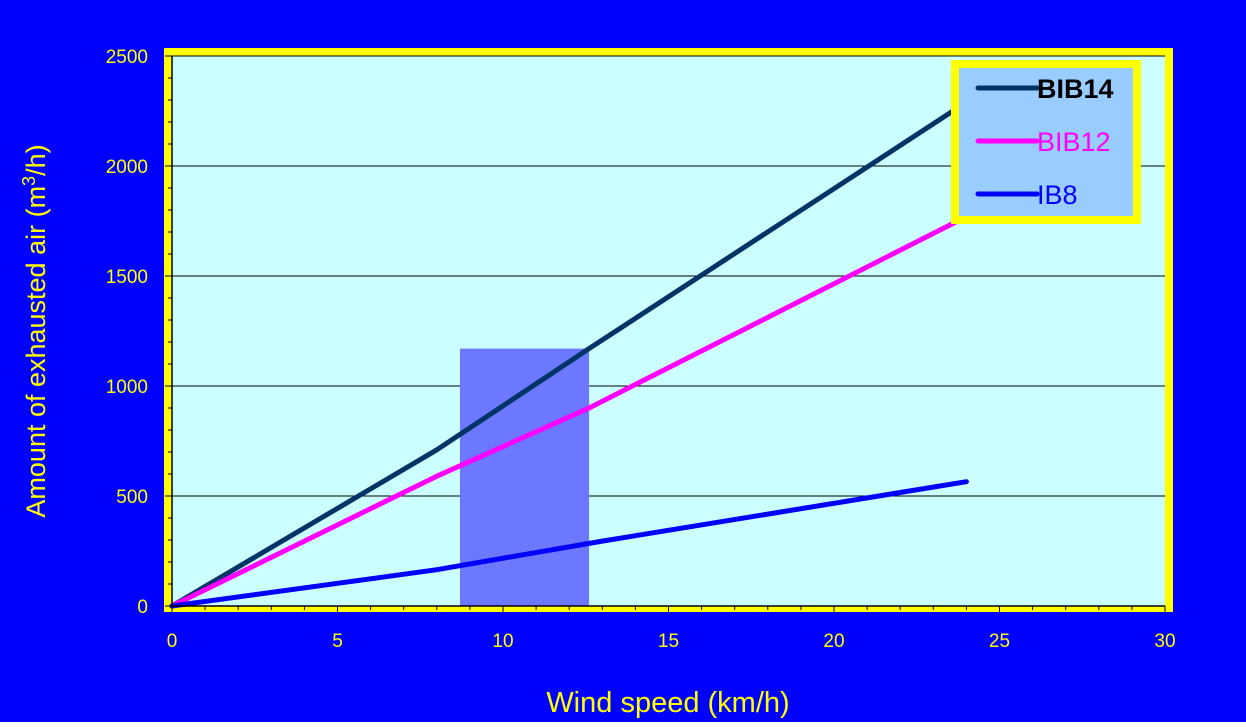 The width and height of the screenshot is (1246, 727). Describe the element at coordinates (668, 641) in the screenshot. I see `x-tick-label-15: 15` at that location.